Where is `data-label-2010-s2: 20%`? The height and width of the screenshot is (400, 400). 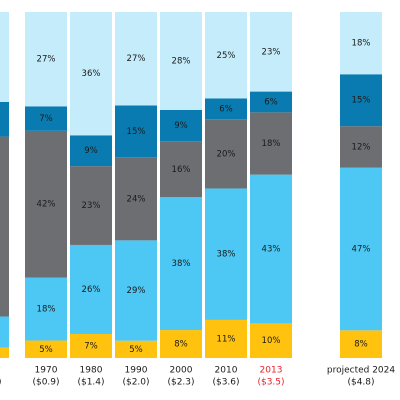
data-label-2010-s2: 20% is located at coordinates (226, 154).